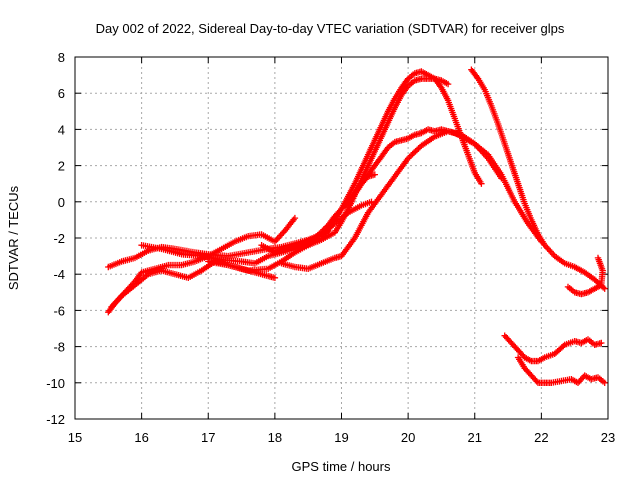 This screenshot has height=480, width=640. Describe the element at coordinates (541, 437) in the screenshot. I see `x-tick-label: 22` at that location.